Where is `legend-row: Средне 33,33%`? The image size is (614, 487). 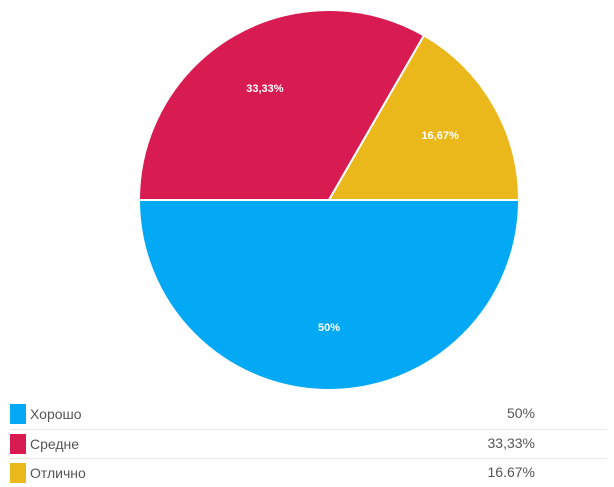 legend-row: Средне 33,33% is located at coordinates (308, 443).